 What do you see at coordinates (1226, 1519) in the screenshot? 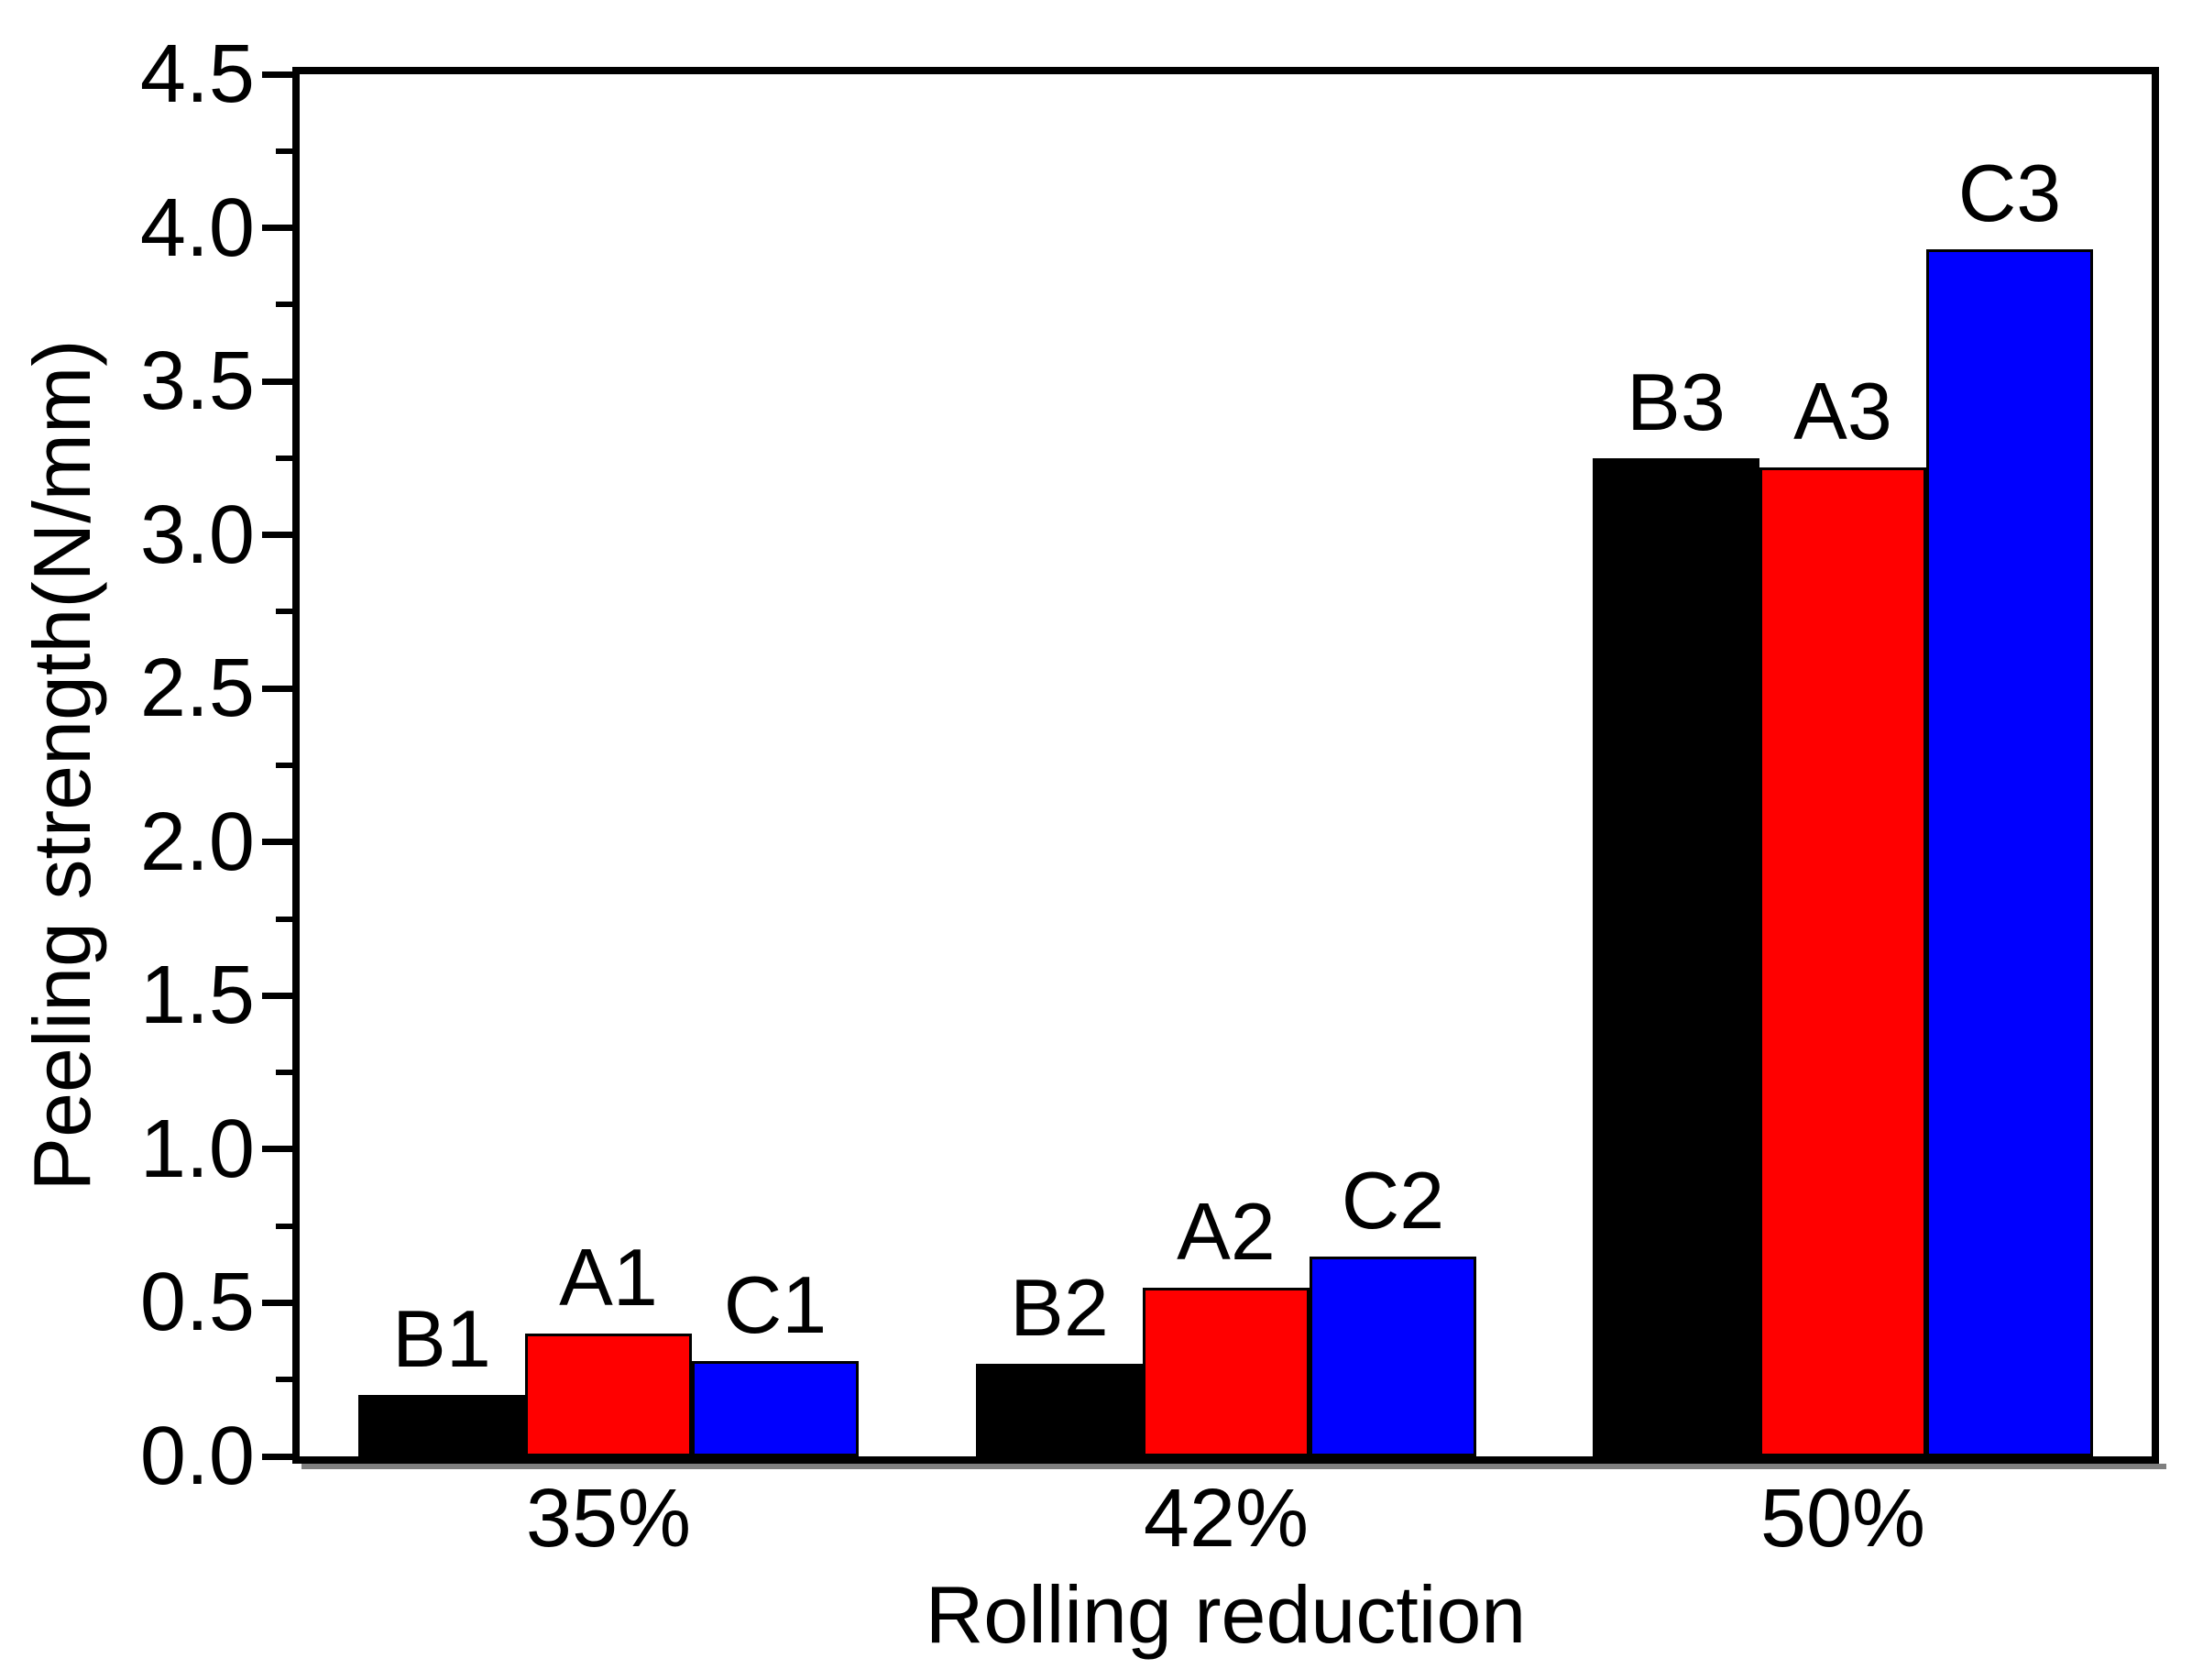
I see `x-category-label: 42%` at bounding box center [1226, 1519].